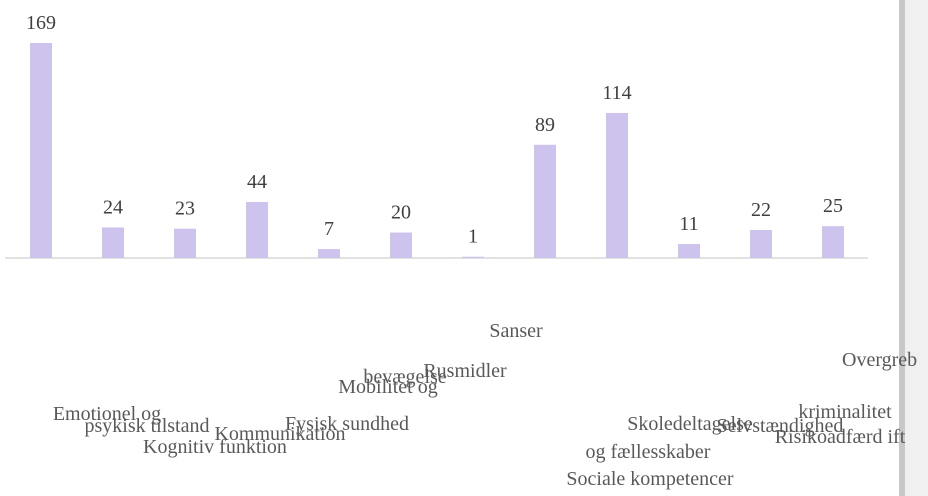 Image resolution: width=928 pixels, height=496 pixels. Describe the element at coordinates (690, 424) in the screenshot. I see `x-tick-label: Skoledeltagelse` at that location.